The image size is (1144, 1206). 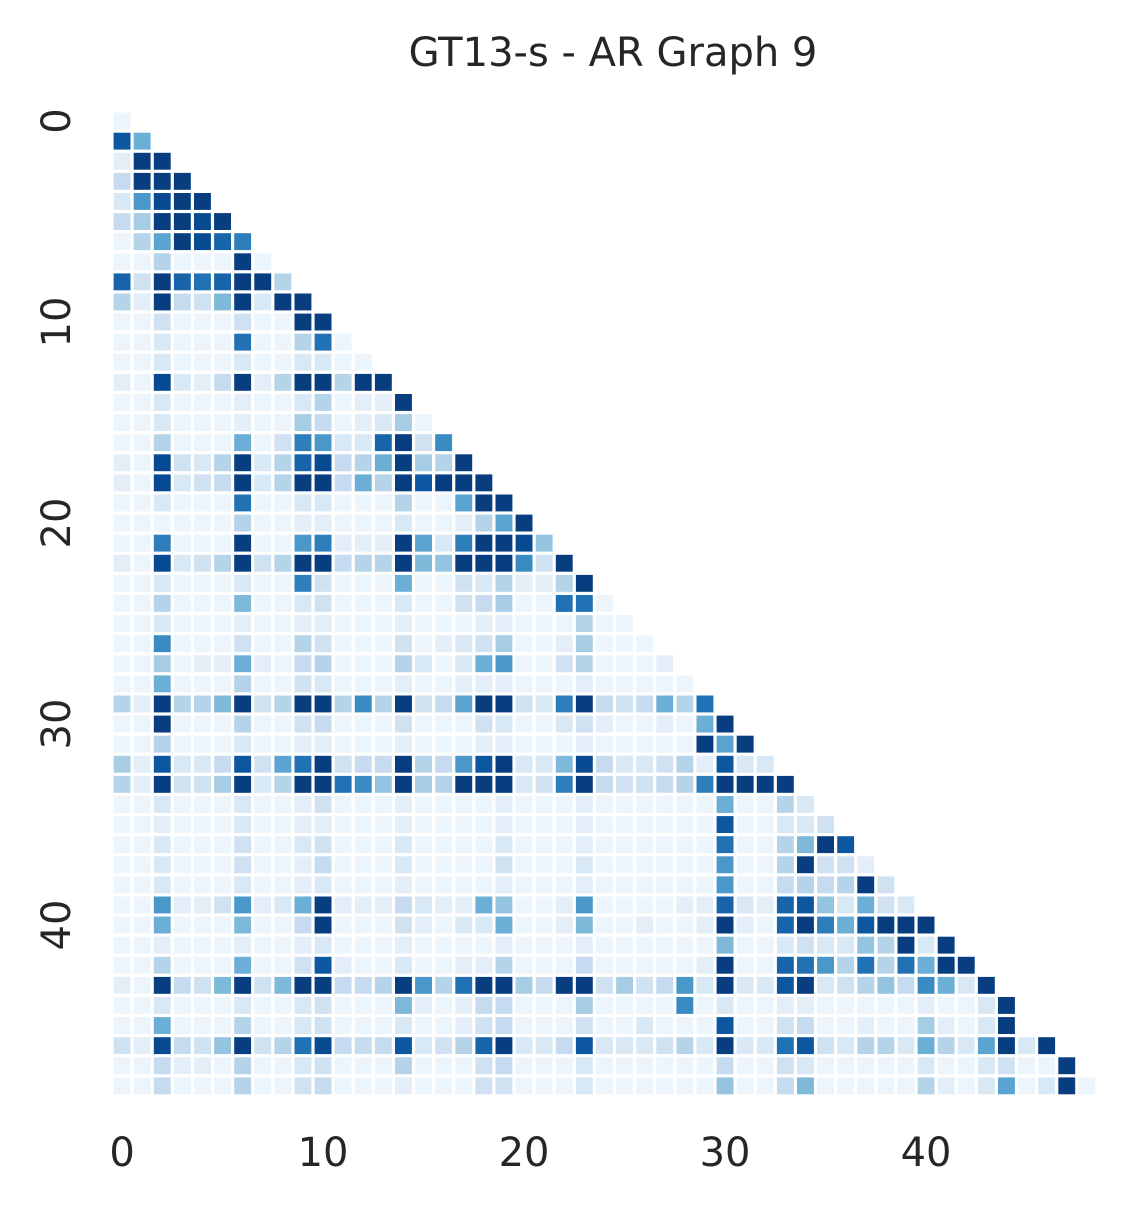 What do you see at coordinates (745, 865) in the screenshot?
I see `heatmap-cell-r37-c31` at bounding box center [745, 865].